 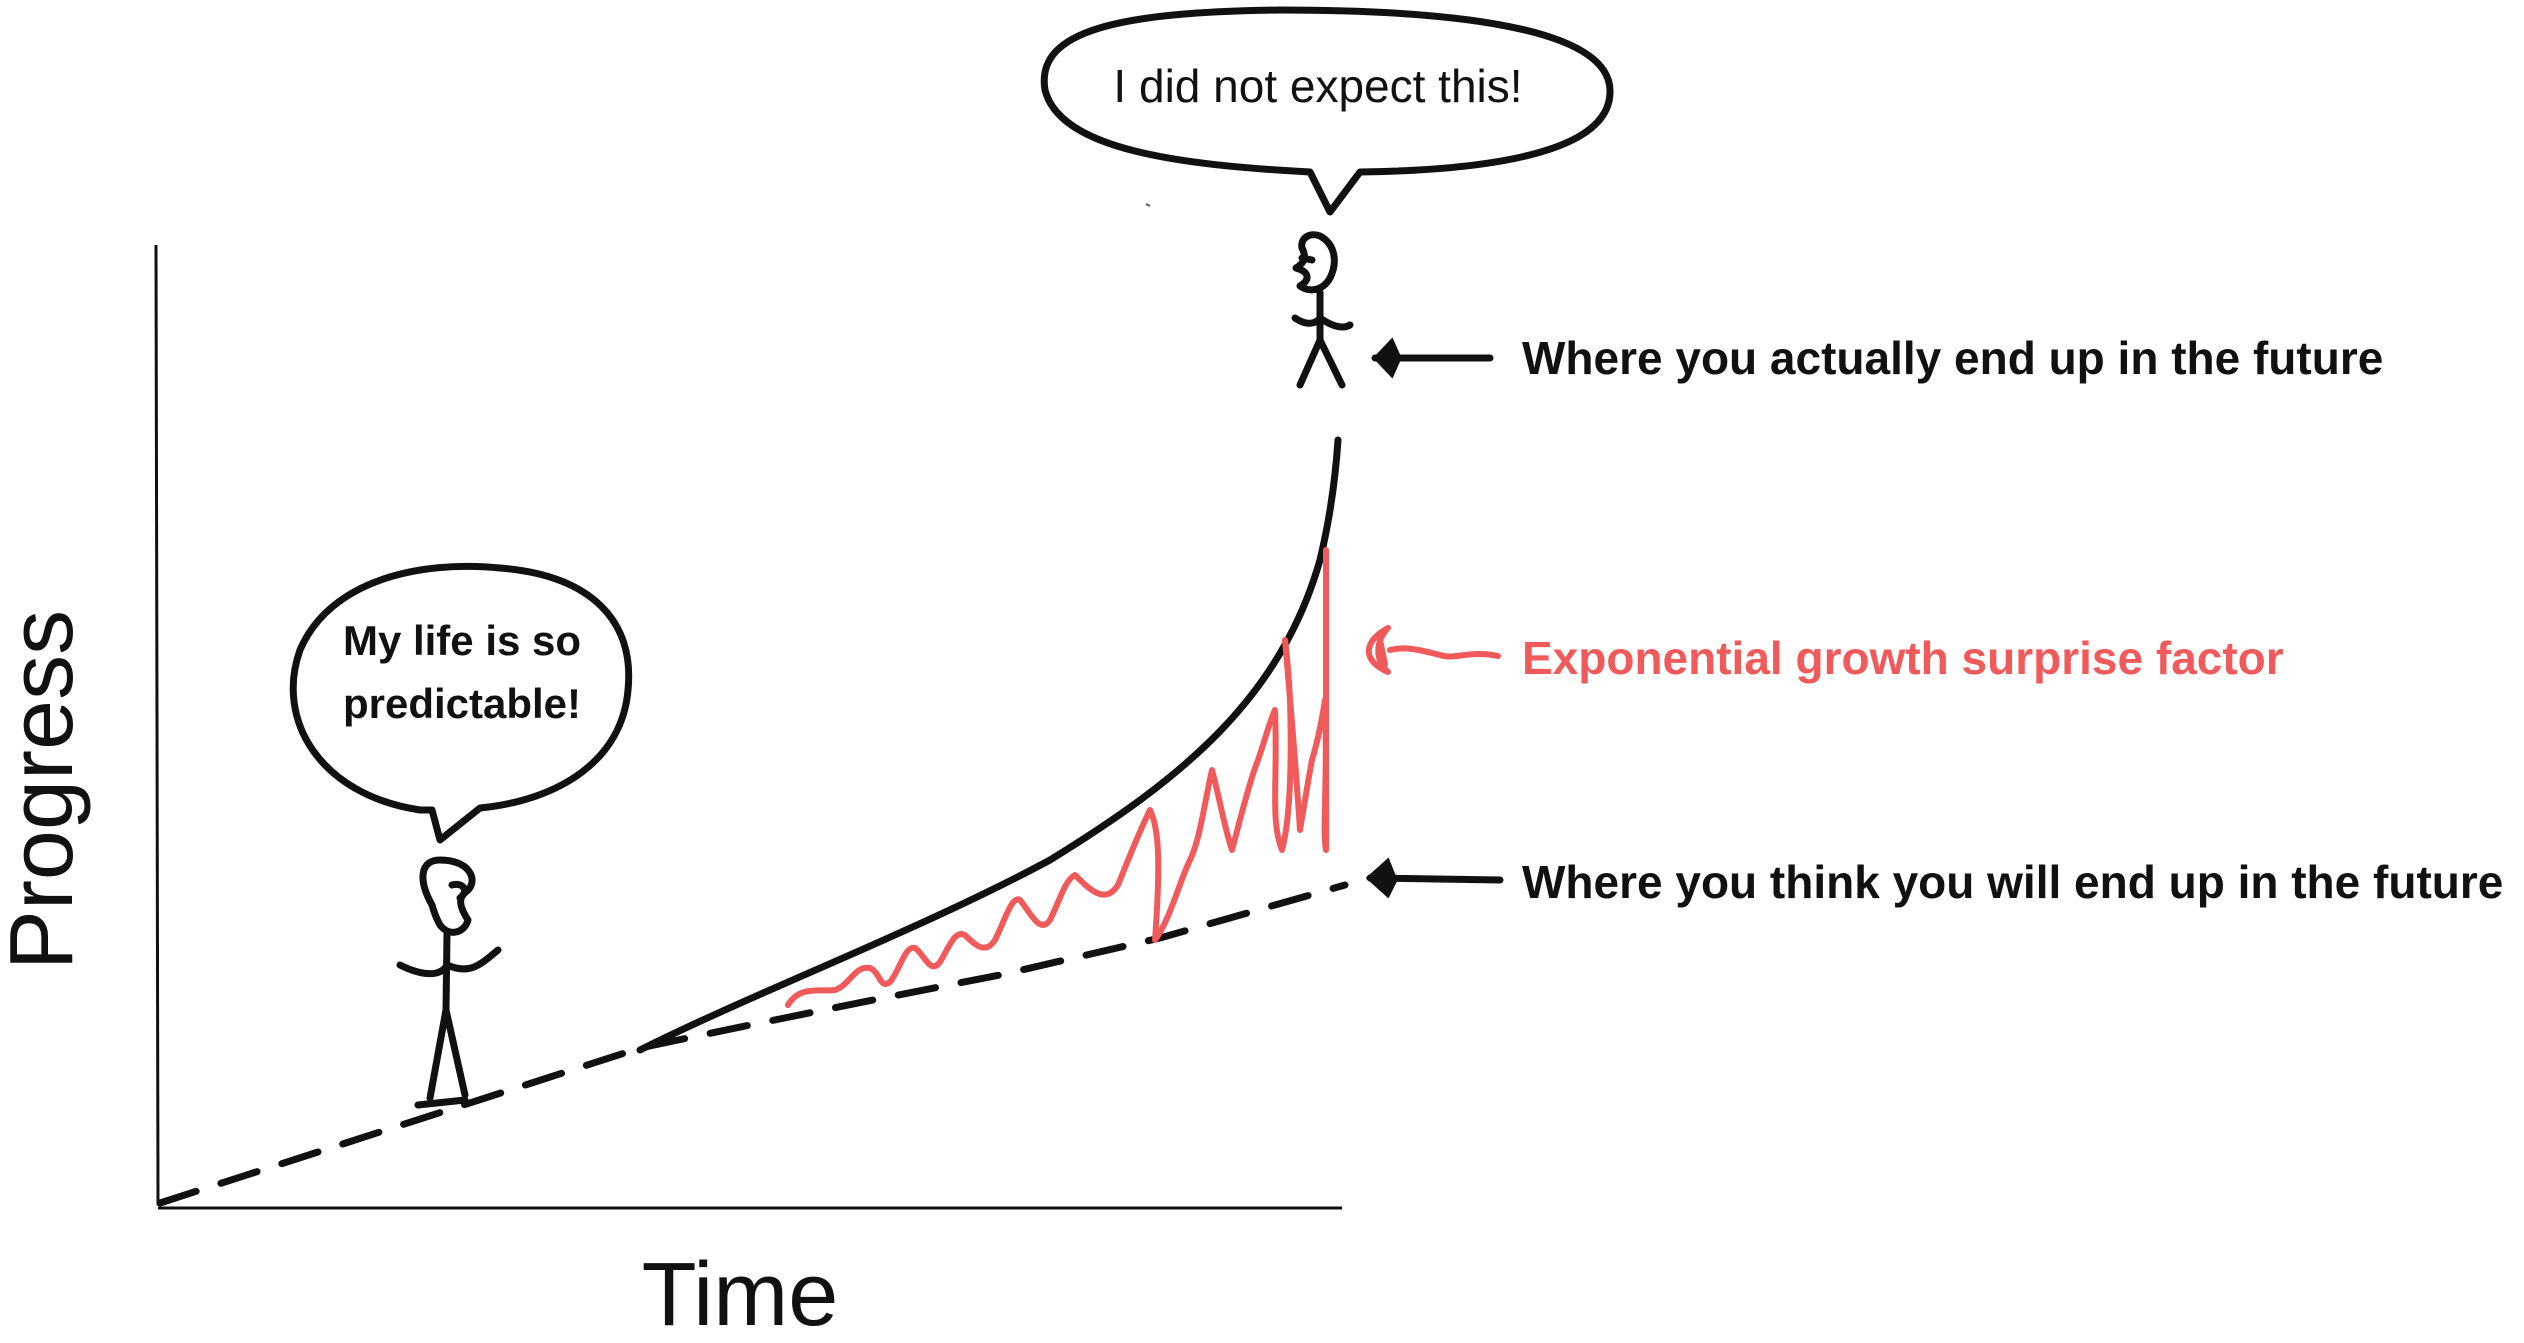 I want to click on speech-bubble-right-text: I did not expect this!, so click(x=1317, y=86).